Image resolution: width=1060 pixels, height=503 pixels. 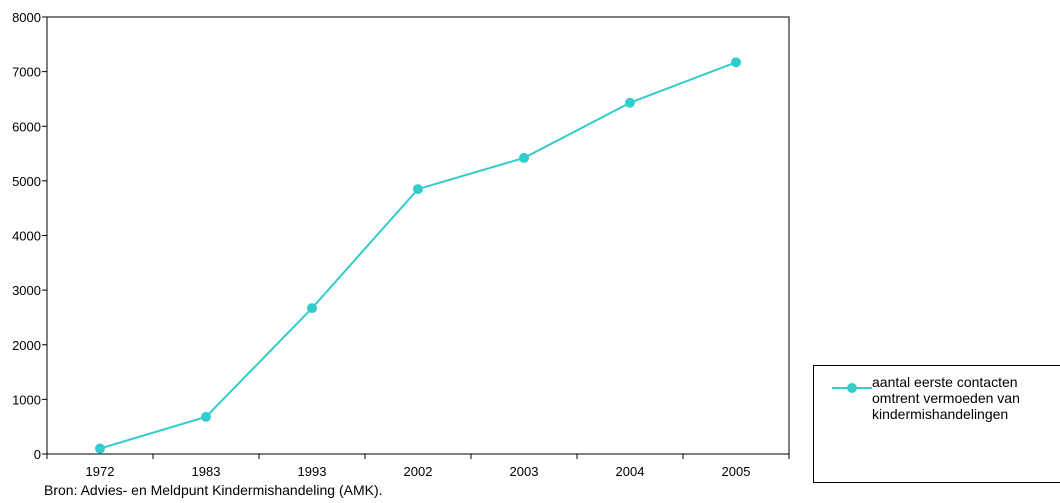 I want to click on y-axis-ticks: 0 1000 2000 3000 4000 5000 6000 7000 8000, so click(x=29, y=236).